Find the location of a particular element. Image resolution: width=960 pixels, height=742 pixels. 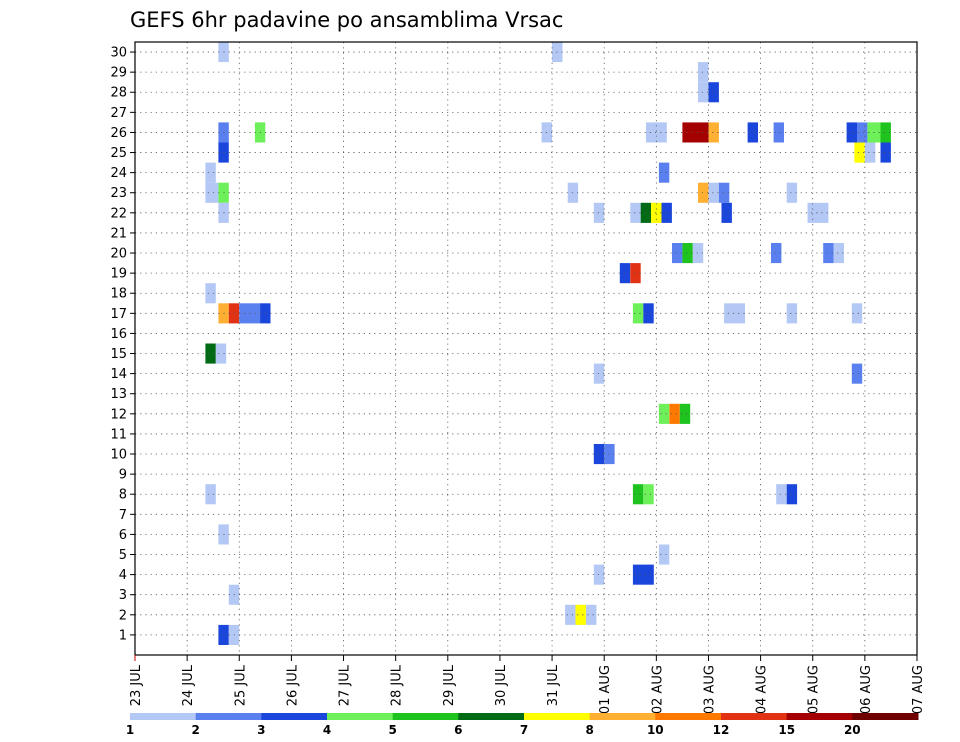

y-tick-label: 28 is located at coordinates (118, 93).